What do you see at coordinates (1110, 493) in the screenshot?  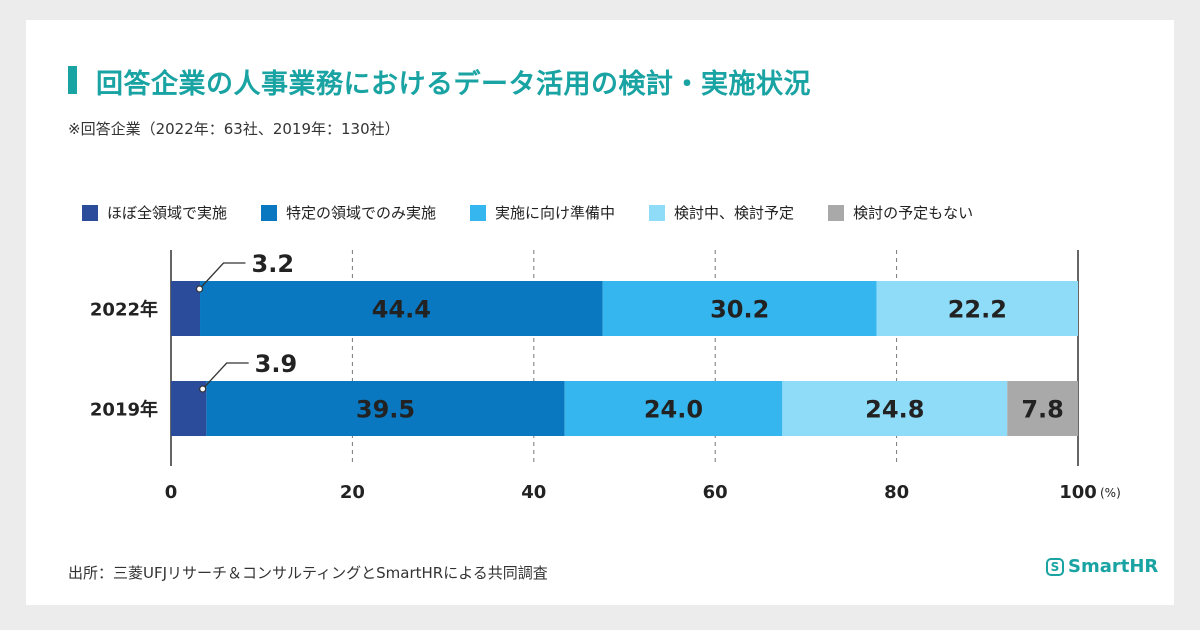 I see `unit-label: (%)` at bounding box center [1110, 493].